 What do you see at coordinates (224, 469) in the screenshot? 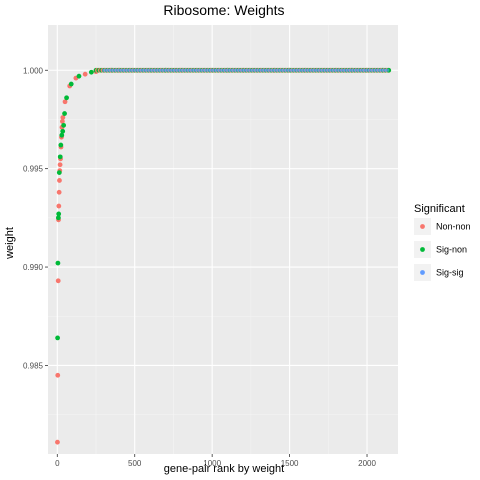
I see `x-axis-title: gene-pair rank by weight` at bounding box center [224, 469].